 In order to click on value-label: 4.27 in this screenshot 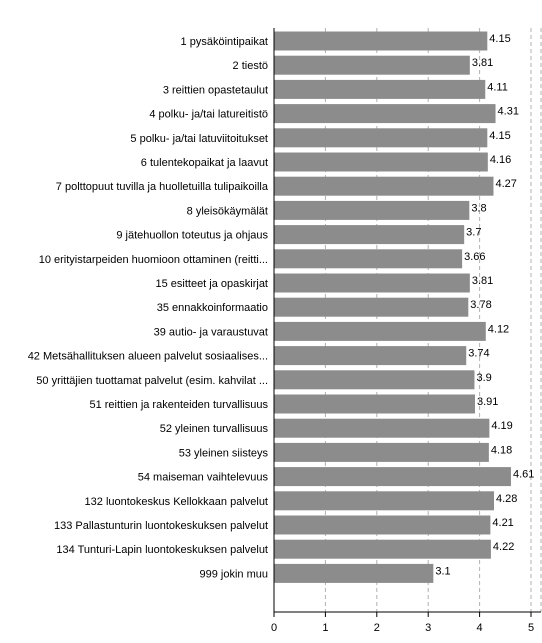, I will do `click(505, 184)`.